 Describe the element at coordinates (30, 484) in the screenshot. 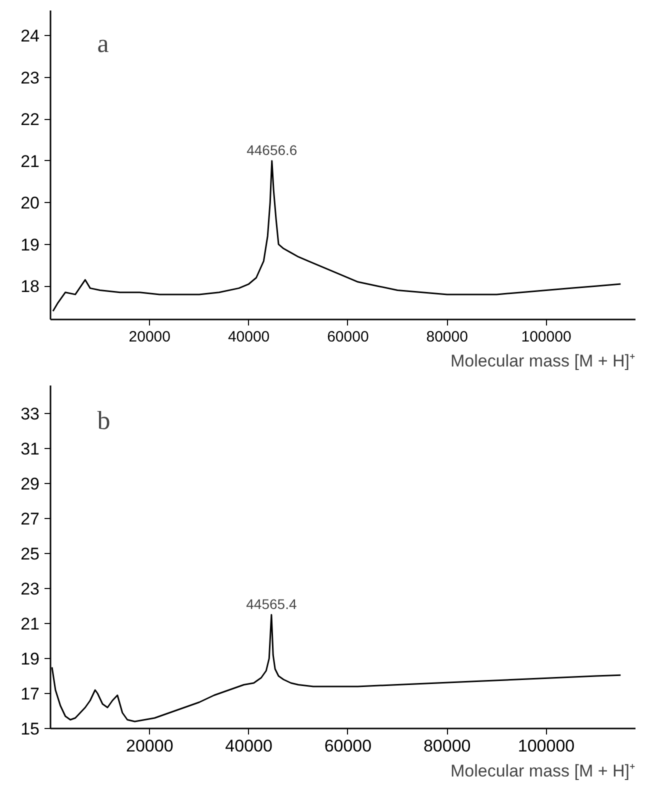

I see `y-tick-label: 29` at that location.